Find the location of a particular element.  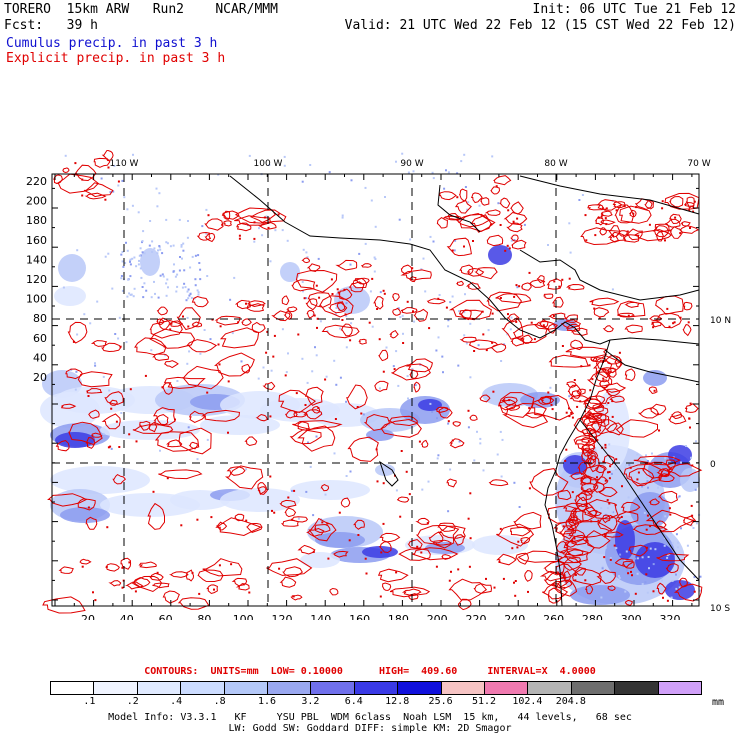

colorbar-unit: mm is located at coordinates (718, 702).